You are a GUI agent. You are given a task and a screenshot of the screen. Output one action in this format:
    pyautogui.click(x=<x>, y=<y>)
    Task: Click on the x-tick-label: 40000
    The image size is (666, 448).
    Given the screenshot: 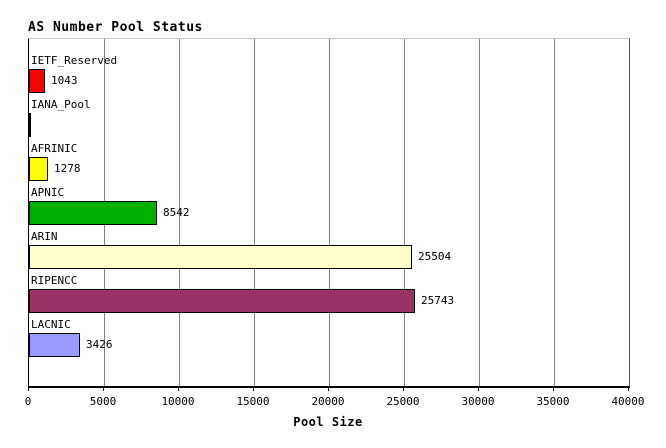 What is the action you would take?
    pyautogui.click(x=628, y=401)
    